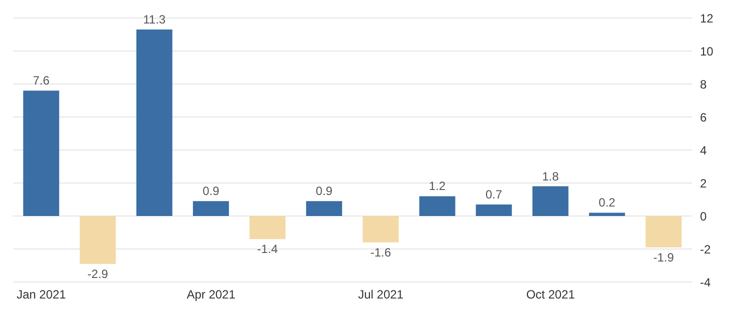 This screenshot has height=314, width=745. Describe the element at coordinates (703, 183) in the screenshot. I see `y-tick-label: 2` at that location.